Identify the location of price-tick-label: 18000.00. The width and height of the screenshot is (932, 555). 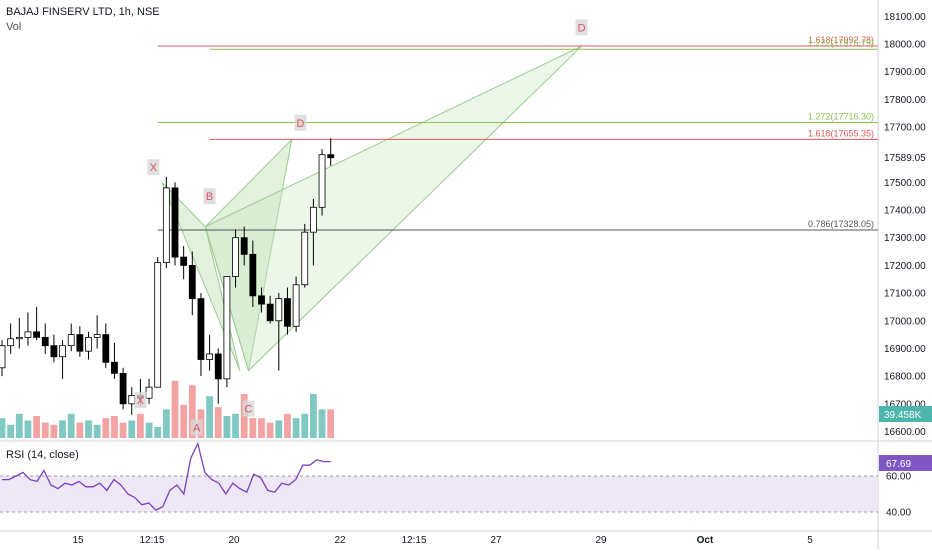
(905, 44).